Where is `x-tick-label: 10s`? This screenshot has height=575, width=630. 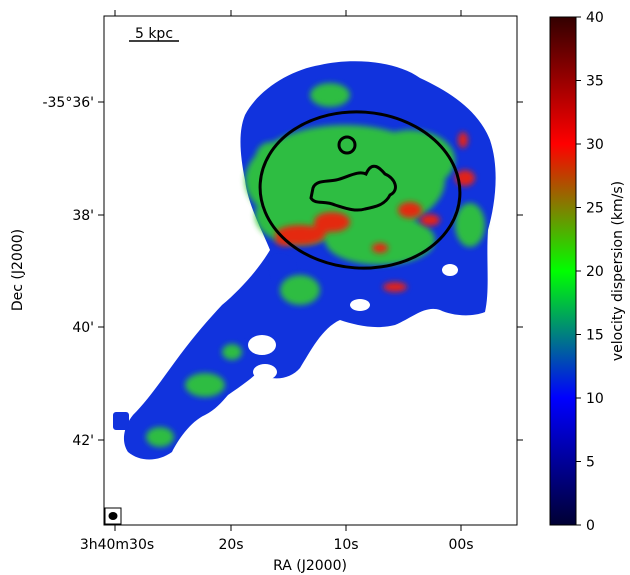 x-tick-label: 10s is located at coordinates (345, 545).